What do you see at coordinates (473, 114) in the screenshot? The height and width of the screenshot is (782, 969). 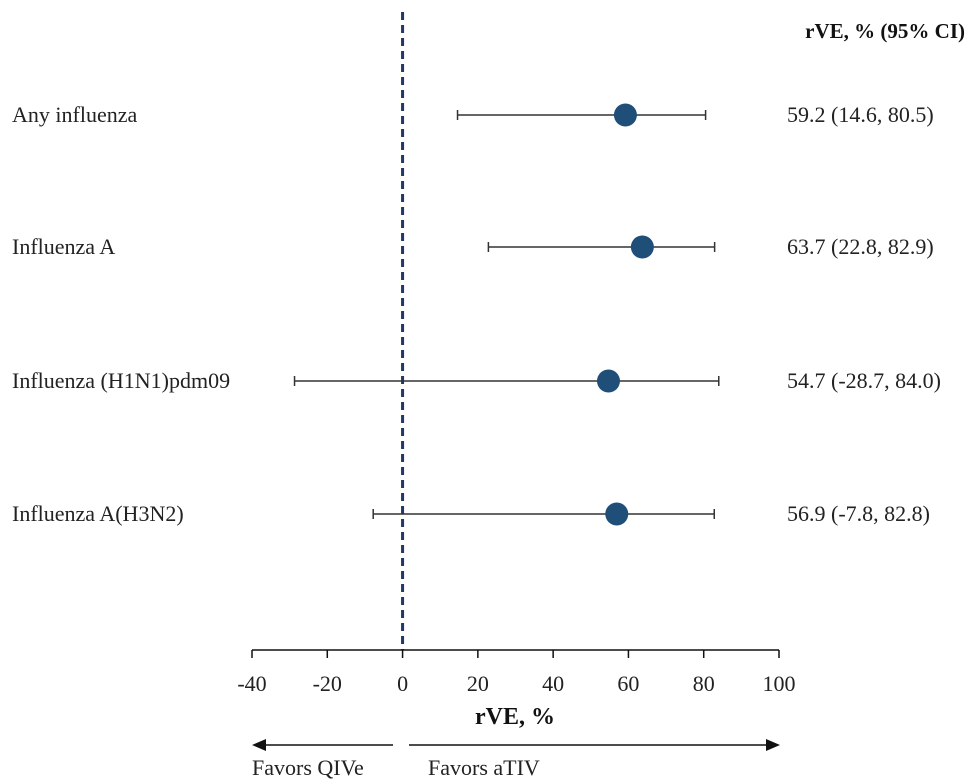 I see `forest-row: Any influenza 59.2 (14.6, 80.5)` at bounding box center [473, 114].